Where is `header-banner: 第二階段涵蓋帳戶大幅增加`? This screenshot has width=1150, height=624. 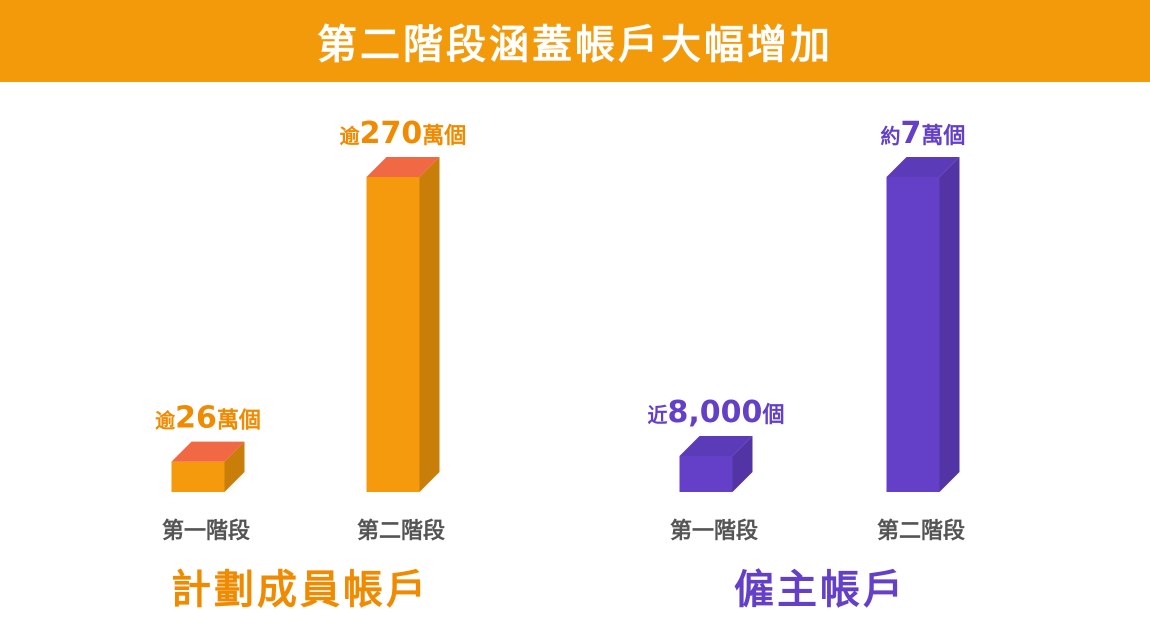 header-banner: 第二階段涵蓋帳戶大幅增加 is located at coordinates (575, 41).